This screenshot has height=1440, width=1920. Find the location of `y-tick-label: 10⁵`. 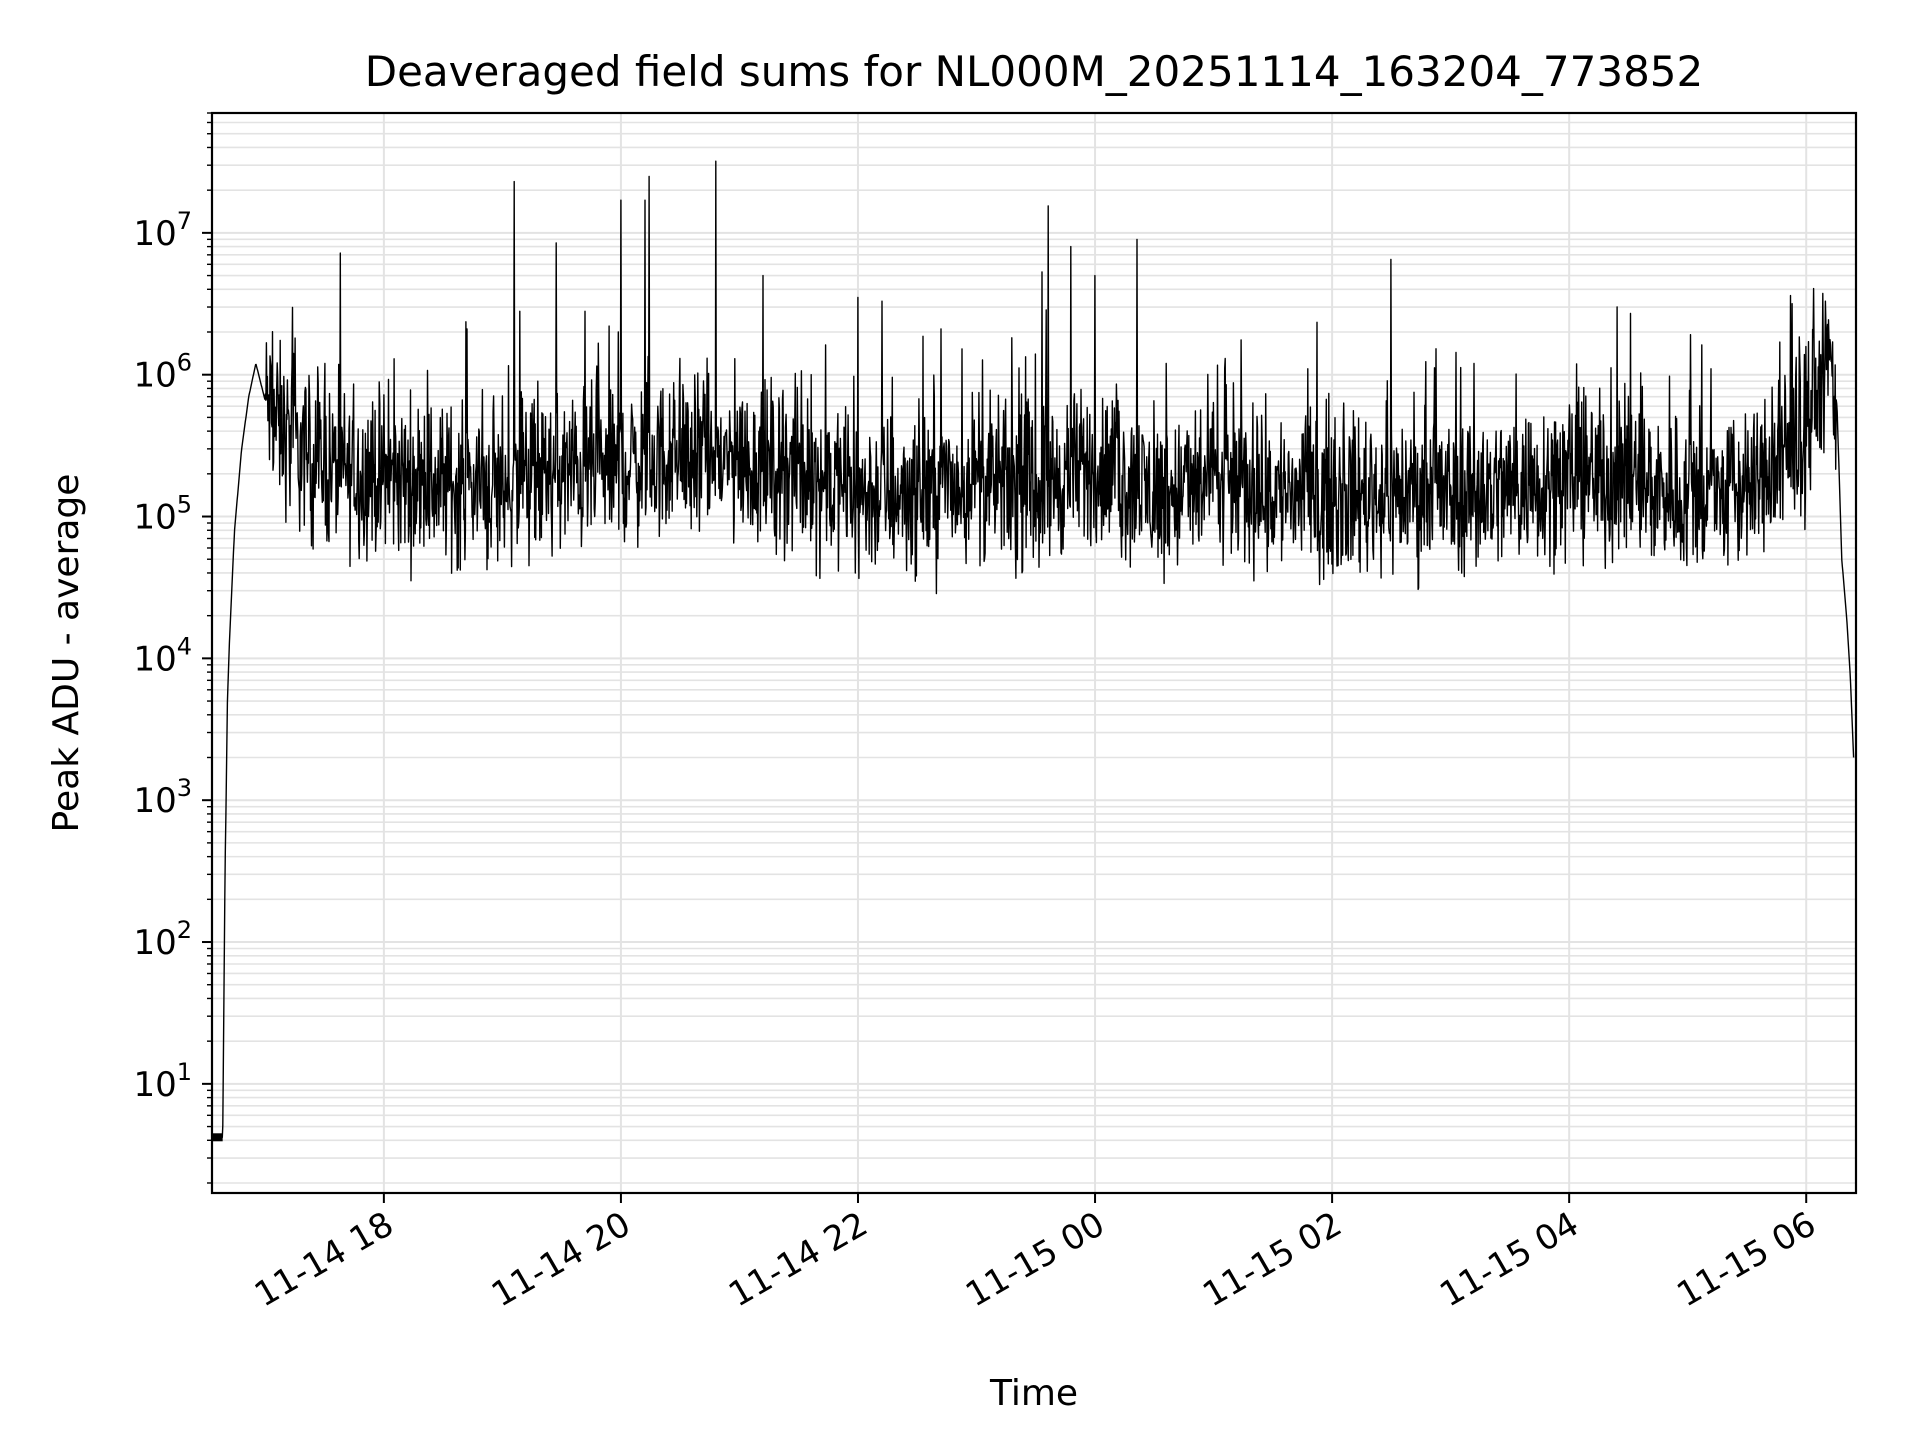

y-tick-label: 10⁵ is located at coordinates (162, 514).